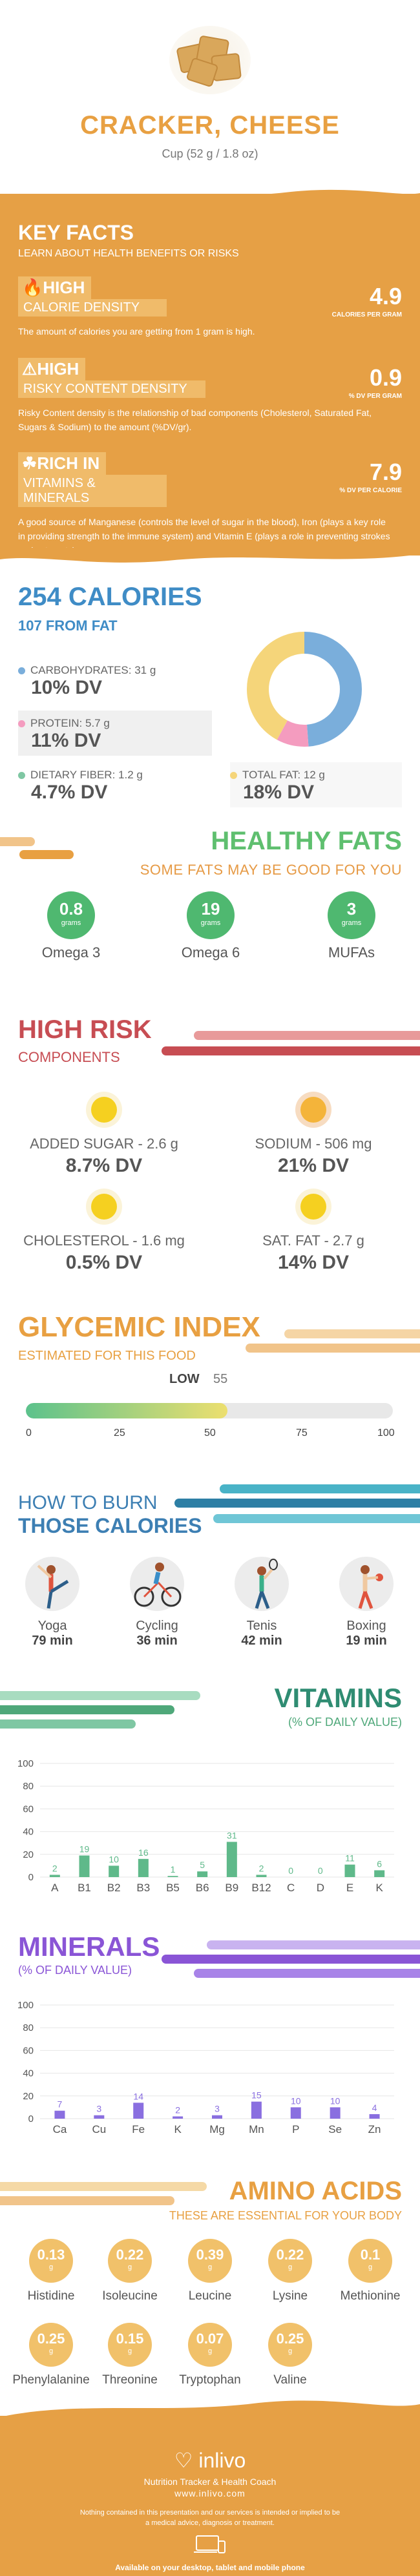  I want to click on risk-sodium: SODIUM - 506 mg 21% DV, so click(313, 1134).